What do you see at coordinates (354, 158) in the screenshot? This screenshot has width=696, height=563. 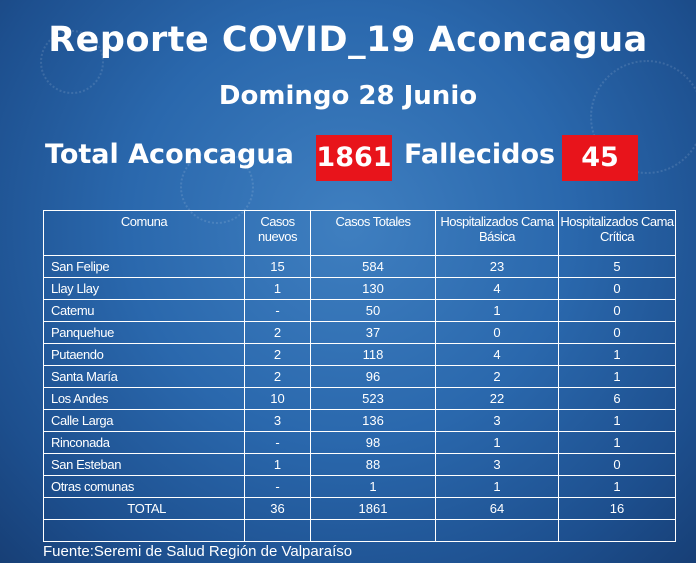 I see `total-value-box: 1861` at bounding box center [354, 158].